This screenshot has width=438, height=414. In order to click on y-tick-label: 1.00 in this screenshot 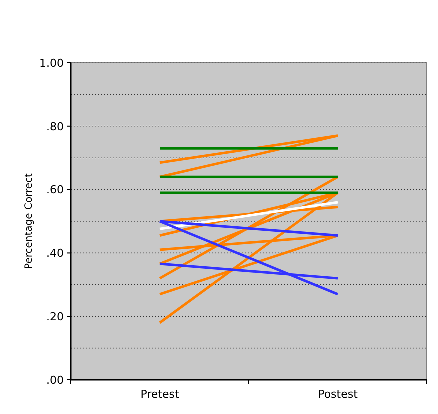, I will do `click(52, 63)`.